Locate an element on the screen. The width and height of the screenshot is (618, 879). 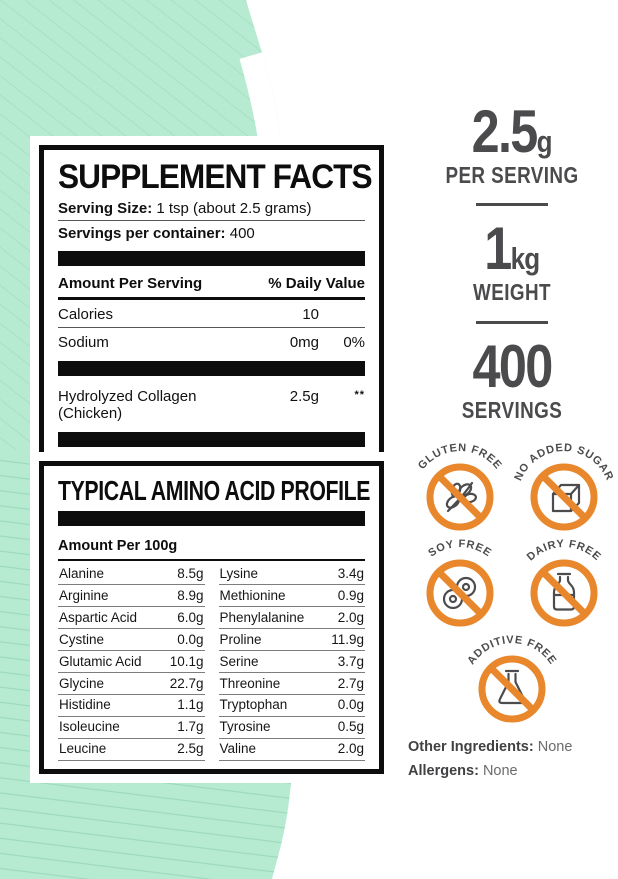
amino-value: 0.5g is located at coordinates (350, 727).